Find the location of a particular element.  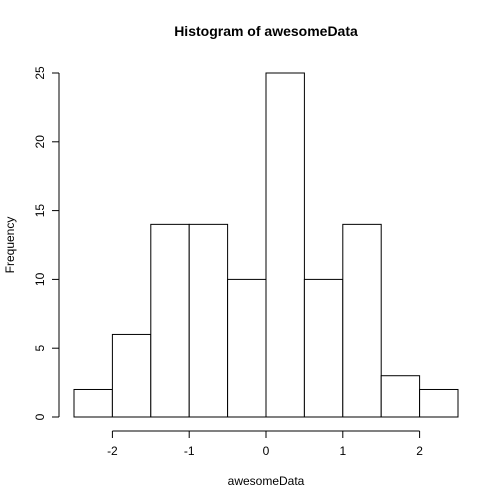

y-tick-label-1: 5 is located at coordinates (40, 348).